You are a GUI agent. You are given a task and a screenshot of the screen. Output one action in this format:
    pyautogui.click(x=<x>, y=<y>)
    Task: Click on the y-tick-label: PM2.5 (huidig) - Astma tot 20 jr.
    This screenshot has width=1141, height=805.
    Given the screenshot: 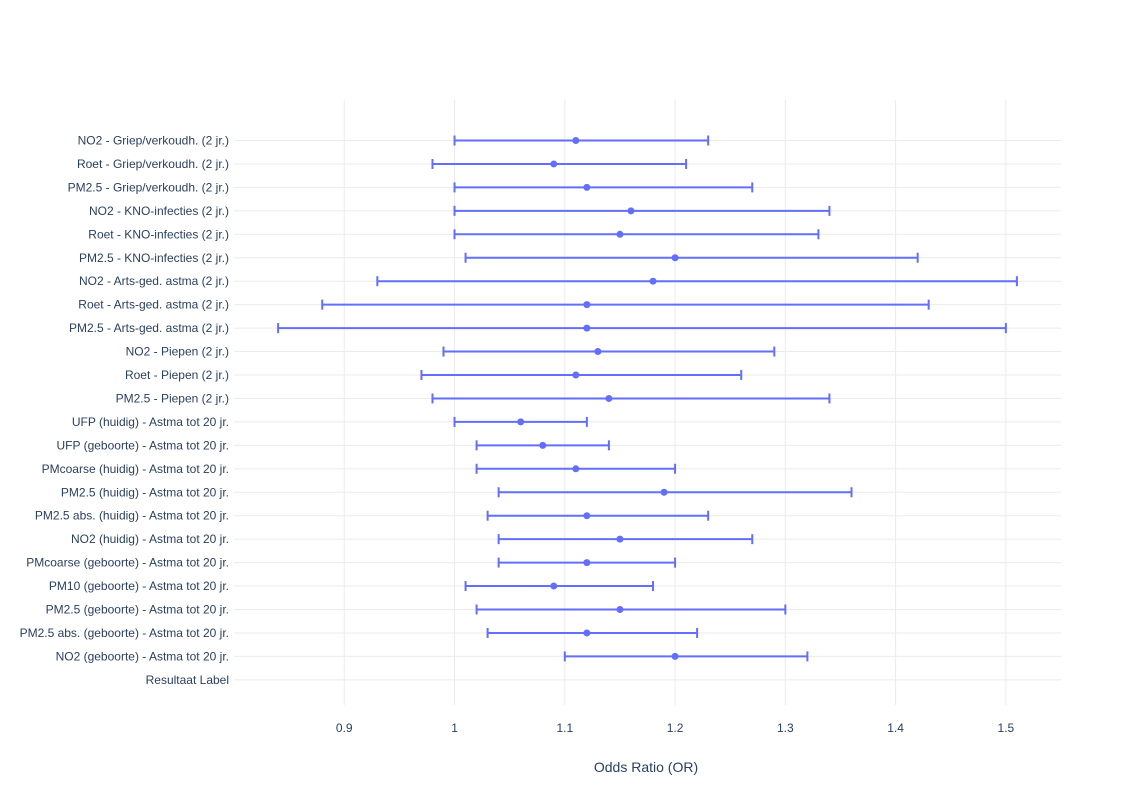 What is the action you would take?
    pyautogui.click(x=145, y=492)
    